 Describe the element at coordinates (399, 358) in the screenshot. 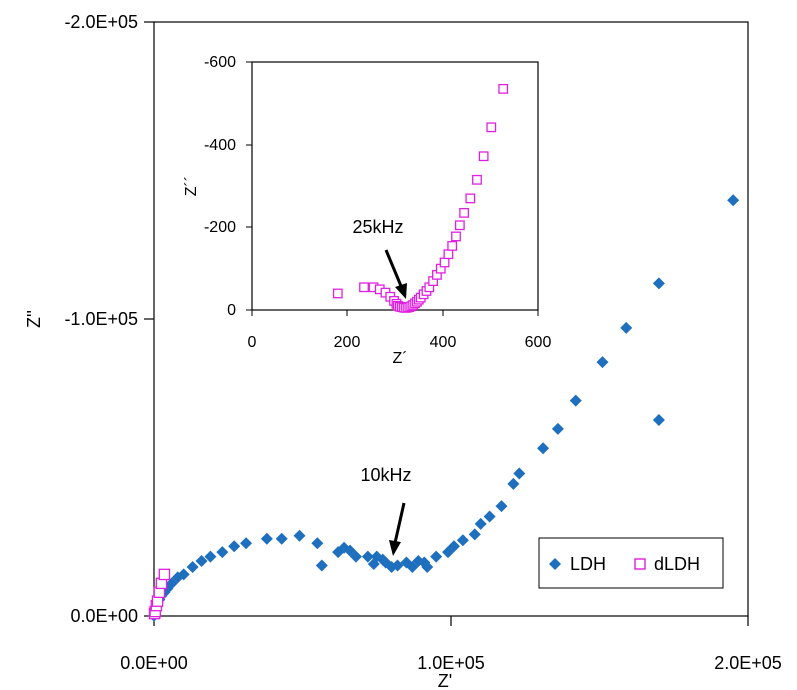

I see `inset-x-axis-label: Z´` at that location.